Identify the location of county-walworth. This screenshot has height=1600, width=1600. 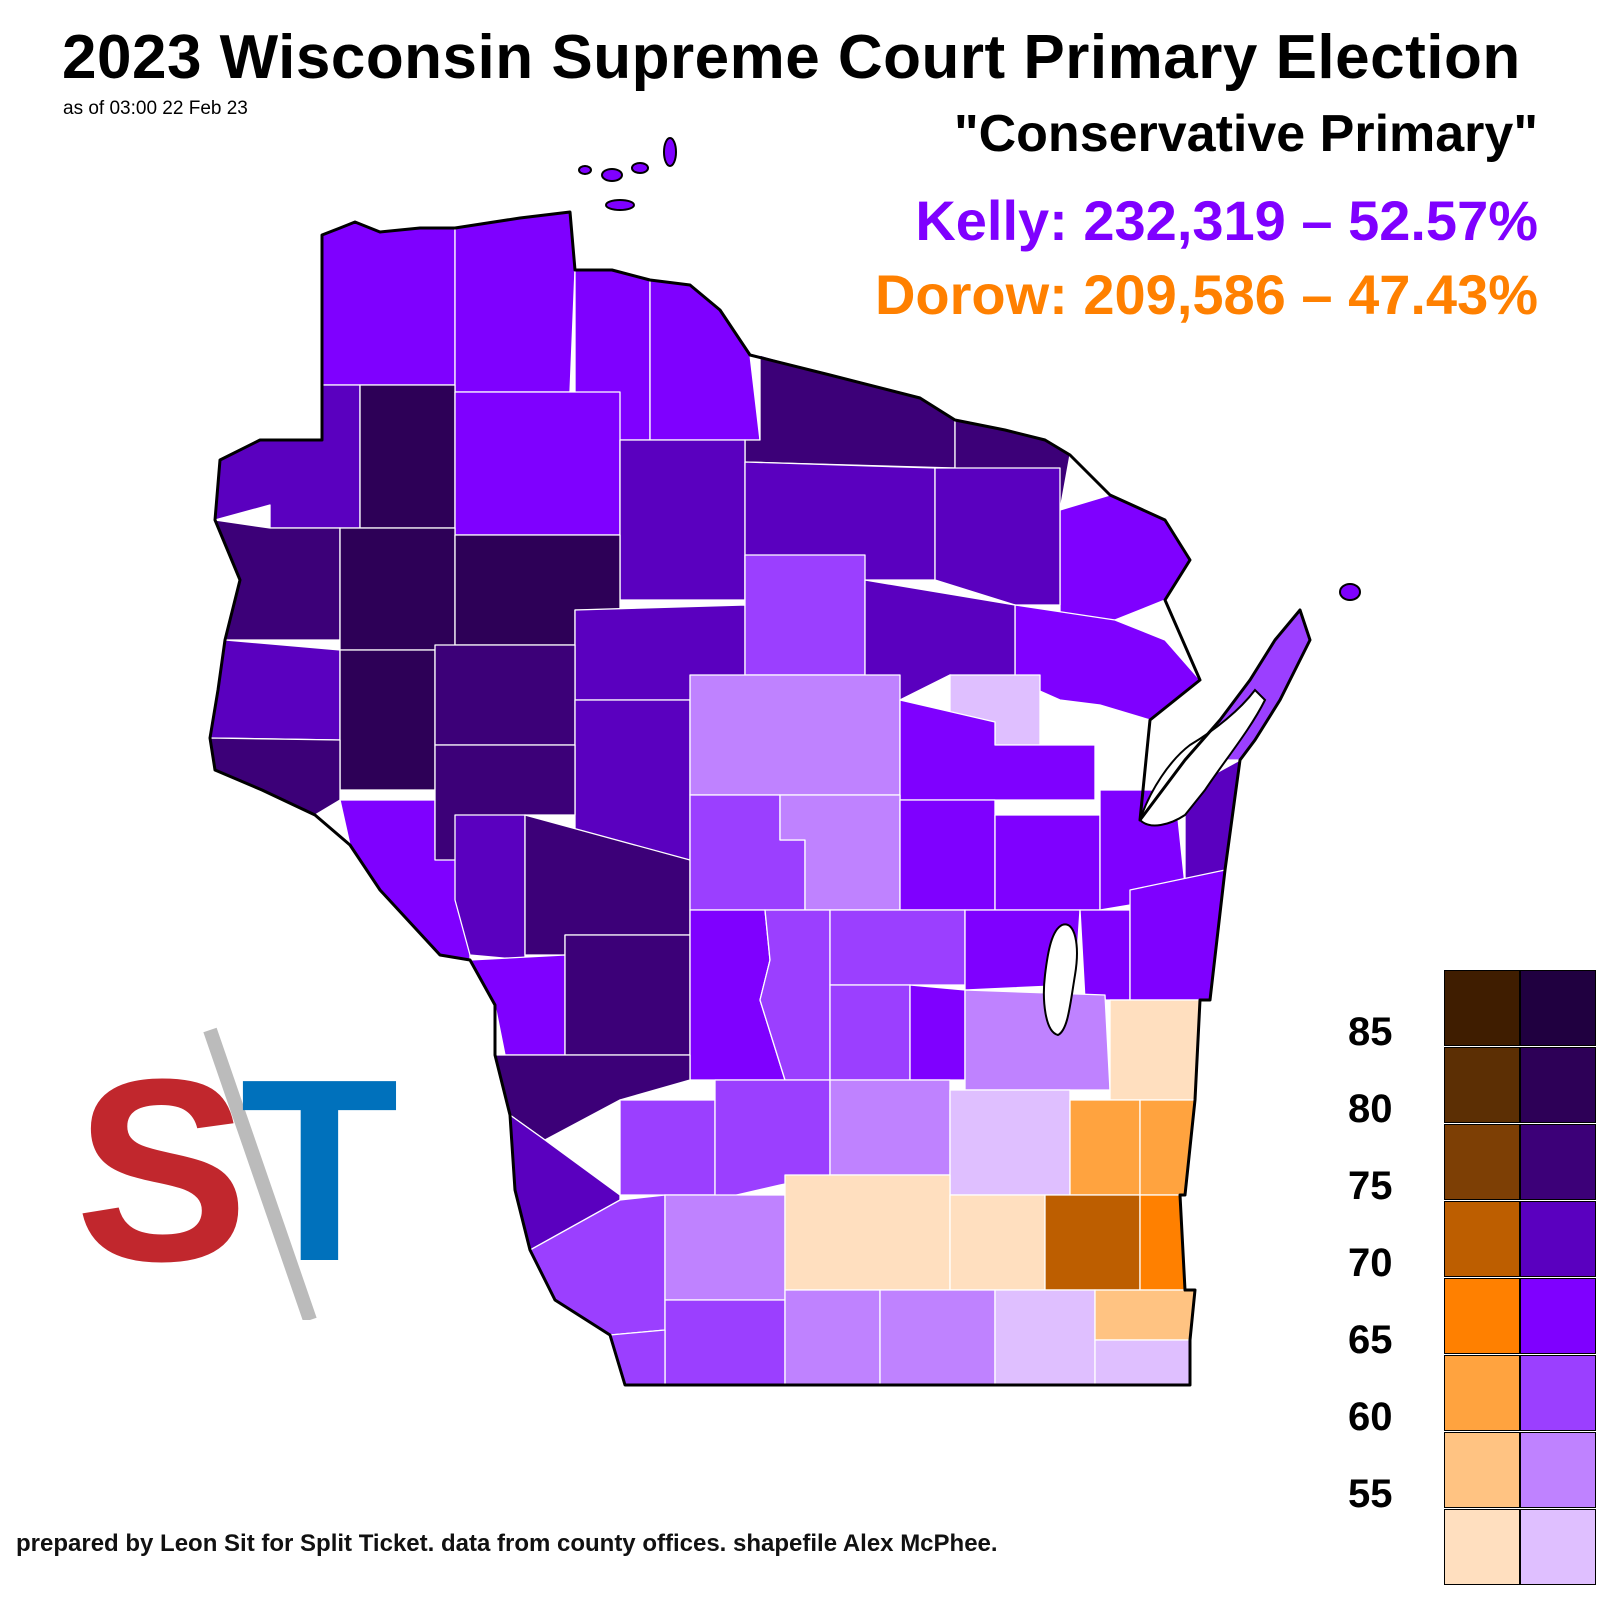
(1045, 1337).